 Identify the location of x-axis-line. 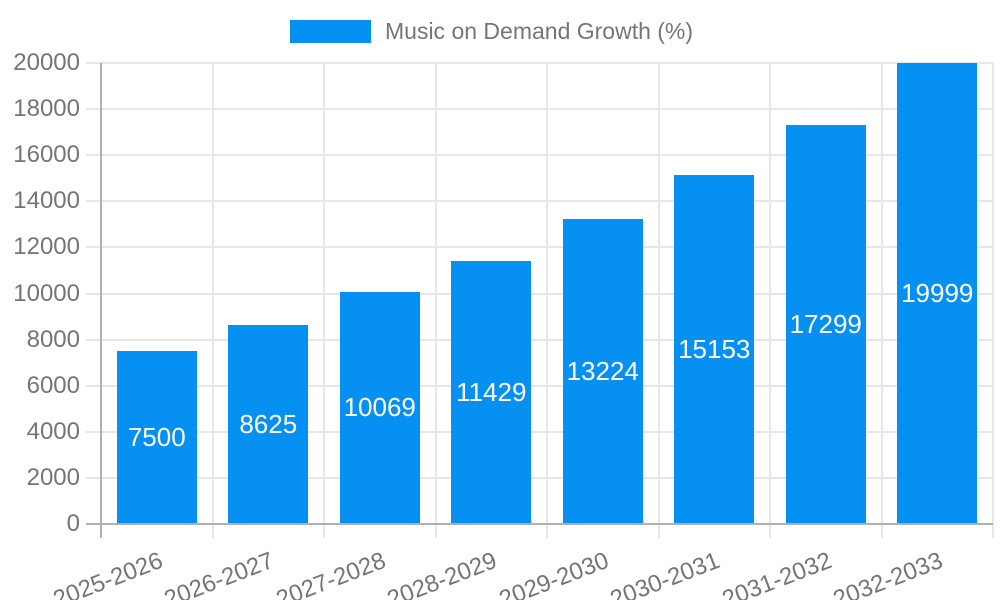
(539, 524).